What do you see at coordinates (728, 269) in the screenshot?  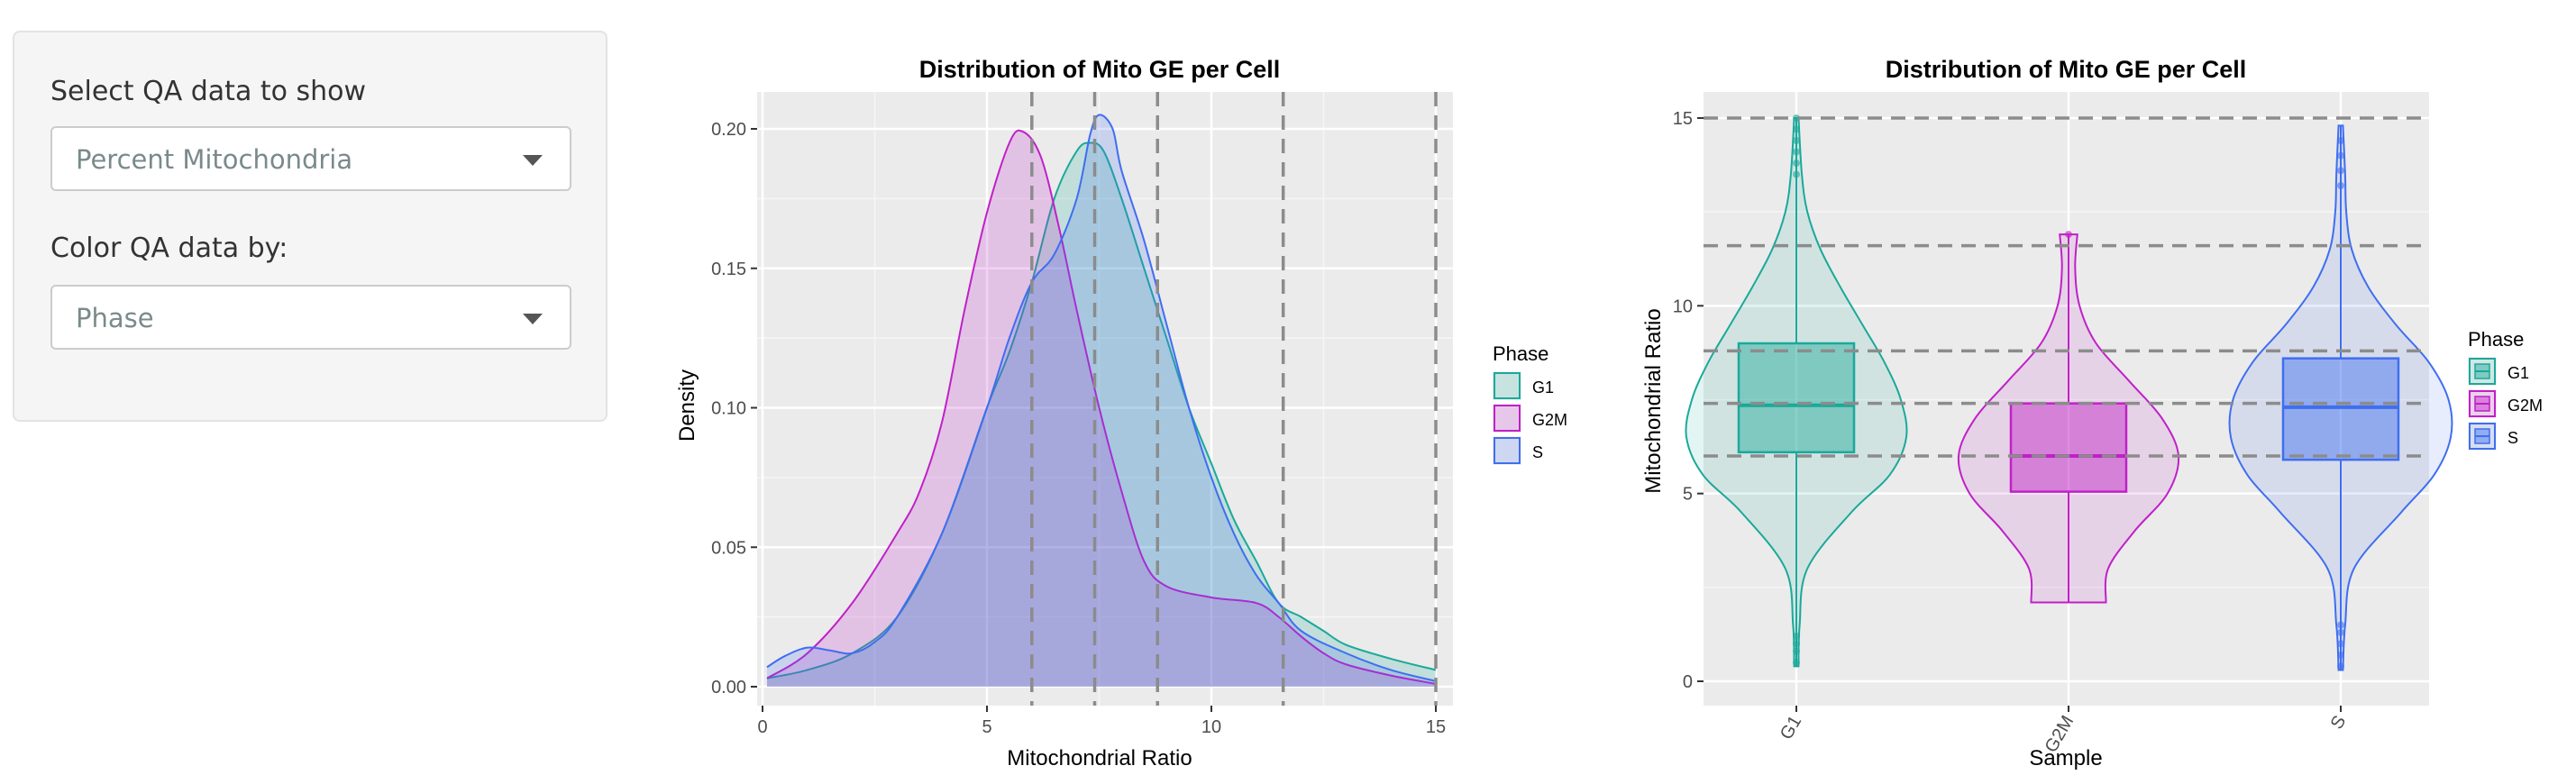 I see `y-tick-label: 0.15` at bounding box center [728, 269].